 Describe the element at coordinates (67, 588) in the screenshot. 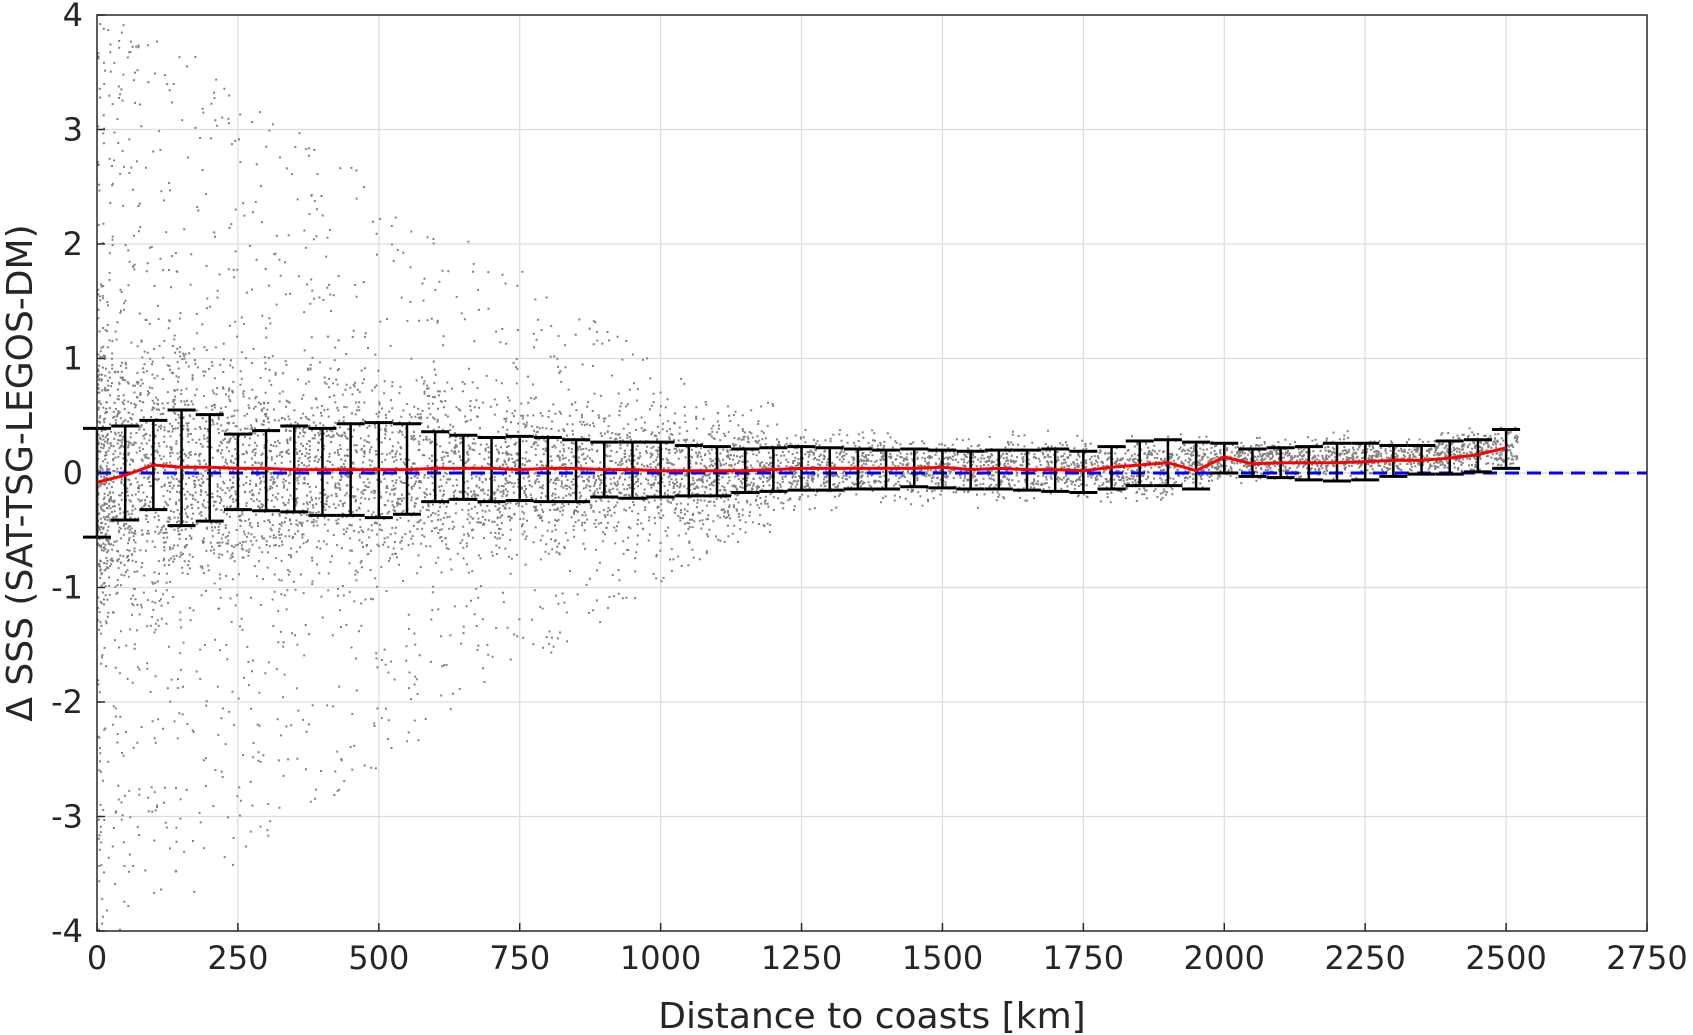

I see `y-tick-label: -1` at that location.